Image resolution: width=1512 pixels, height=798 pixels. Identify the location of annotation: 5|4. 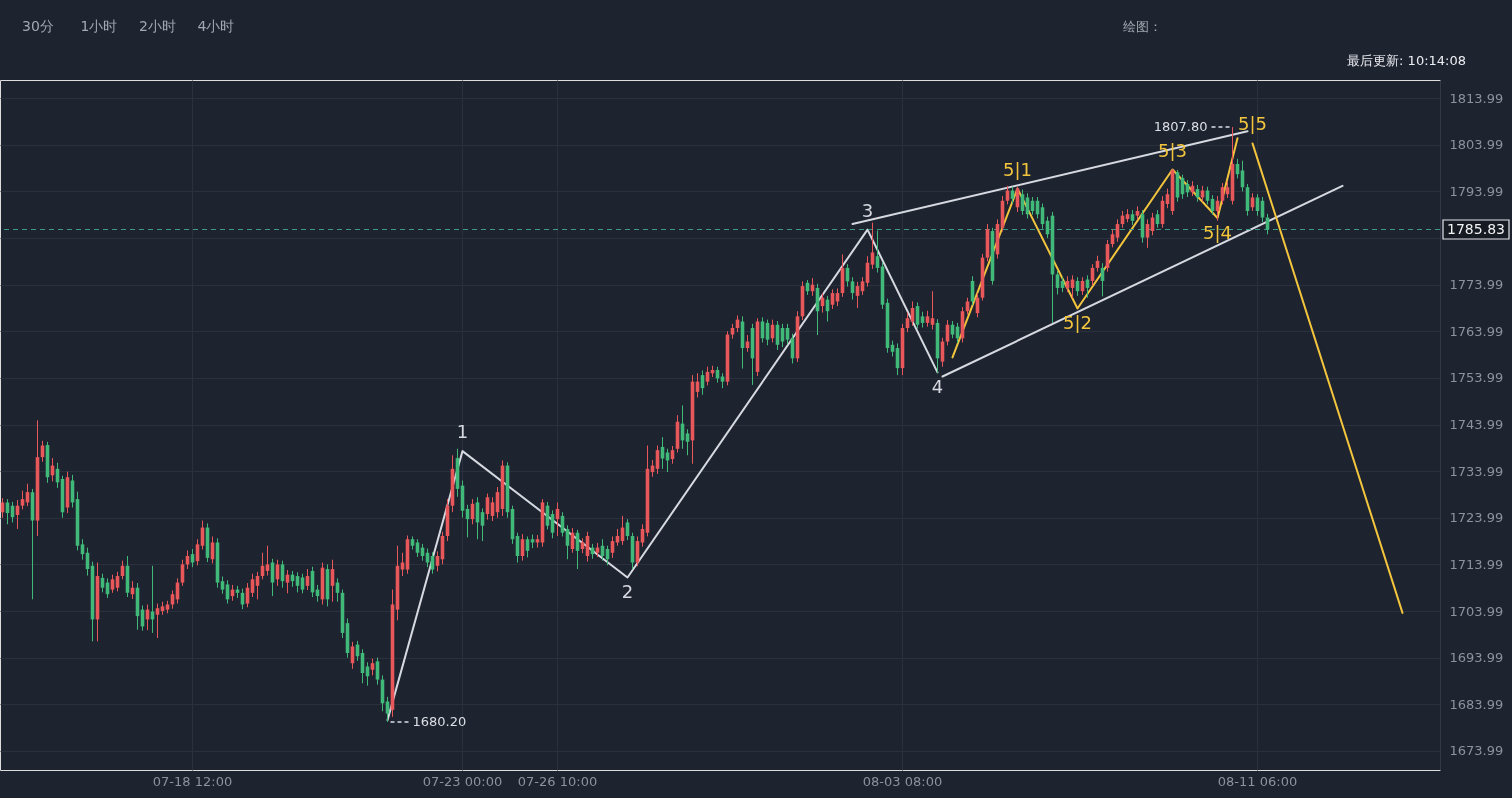
(1217, 232).